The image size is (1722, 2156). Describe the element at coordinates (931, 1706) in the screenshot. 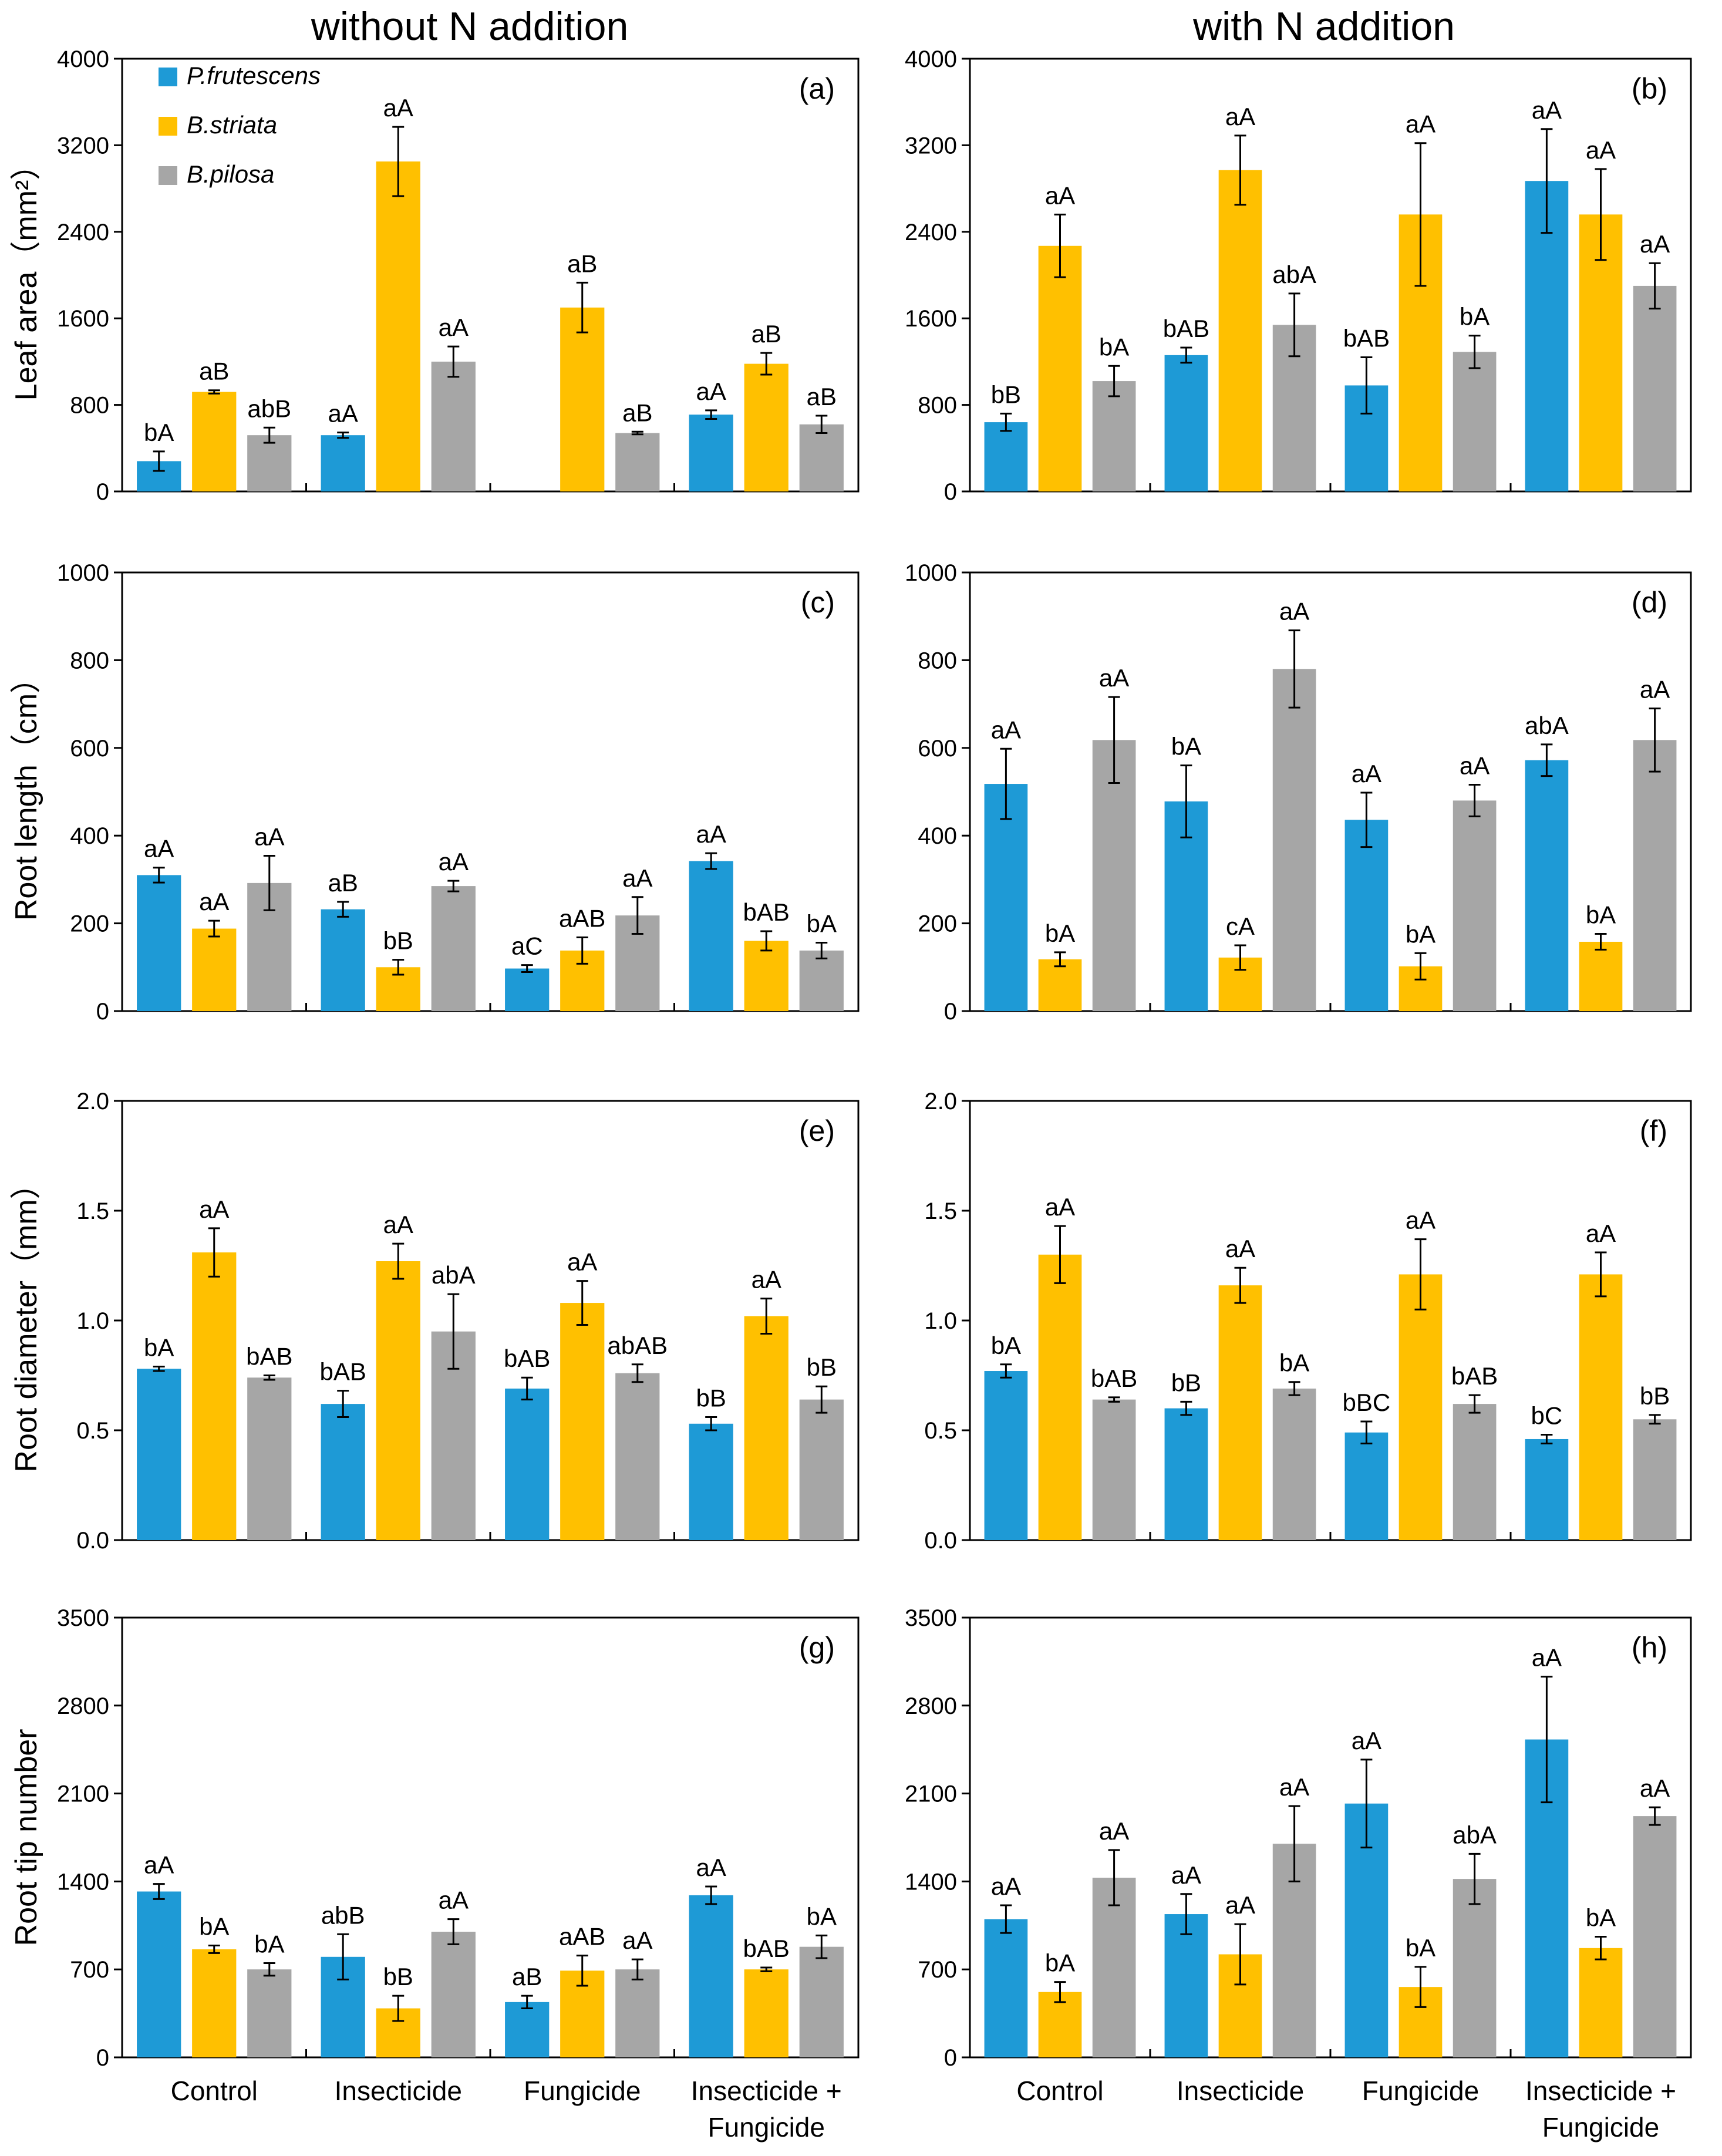

I see `y-tick-label: 2800` at that location.